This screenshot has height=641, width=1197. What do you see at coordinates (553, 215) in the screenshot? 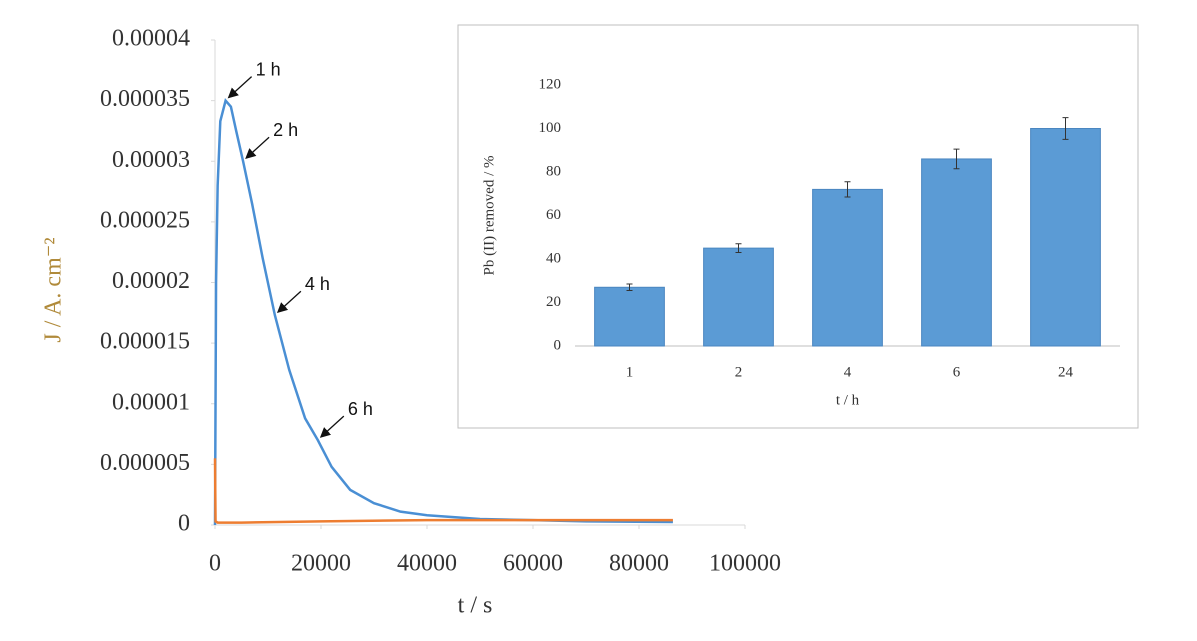
I see `y-tick-label: 60` at bounding box center [553, 215].